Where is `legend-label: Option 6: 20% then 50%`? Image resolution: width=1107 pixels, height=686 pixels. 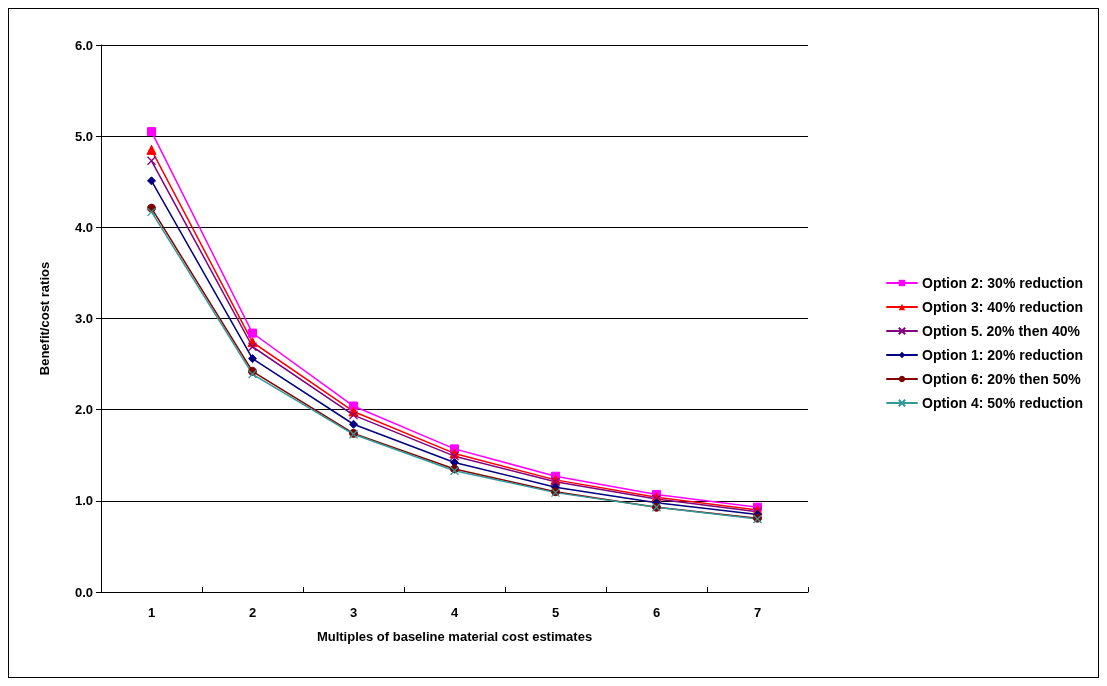 legend-label: Option 6: 20% then 50% is located at coordinates (1001, 379).